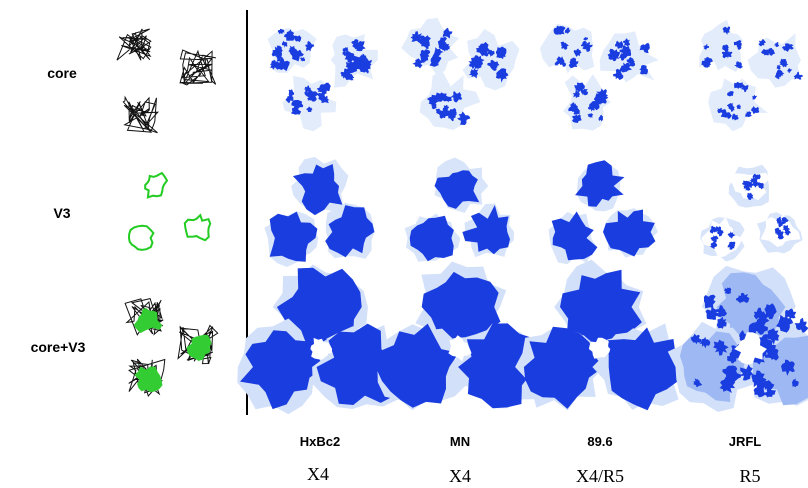 The image size is (808, 488). Describe the element at coordinates (62, 73) in the screenshot. I see `row-label: core` at that location.